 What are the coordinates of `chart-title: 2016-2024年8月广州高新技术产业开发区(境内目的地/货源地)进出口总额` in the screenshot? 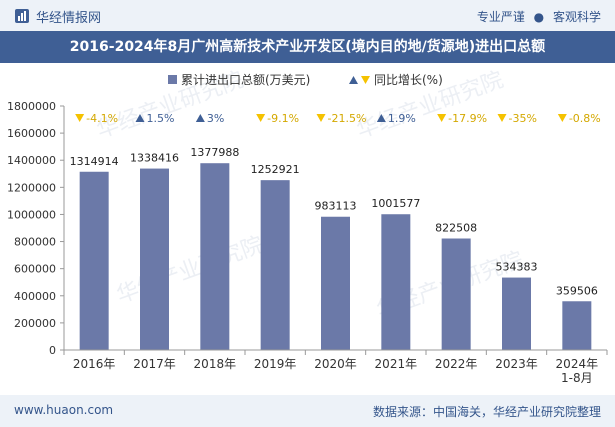 It's located at (307, 47).